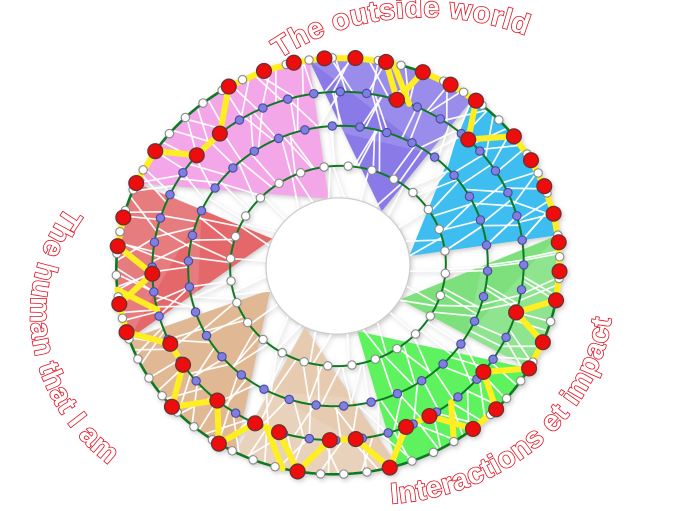 Image resolution: width=677 pixels, height=511 pixels. I want to click on sector-pink, so click(232, 149).